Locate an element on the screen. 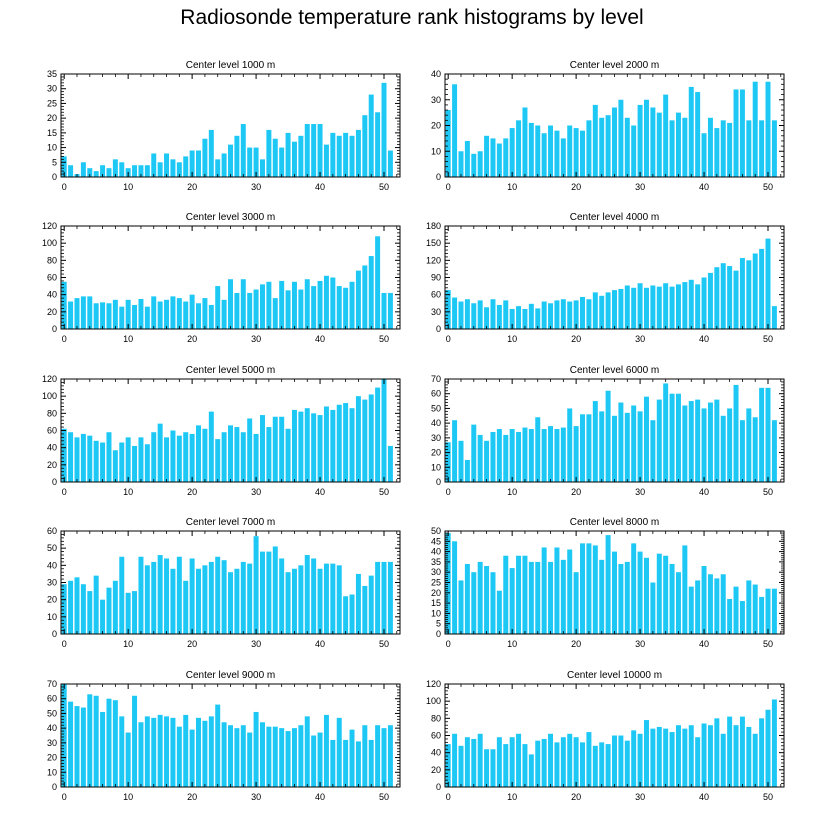 The width and height of the screenshot is (824, 824). x-tick-label: 40 is located at coordinates (320, 797).